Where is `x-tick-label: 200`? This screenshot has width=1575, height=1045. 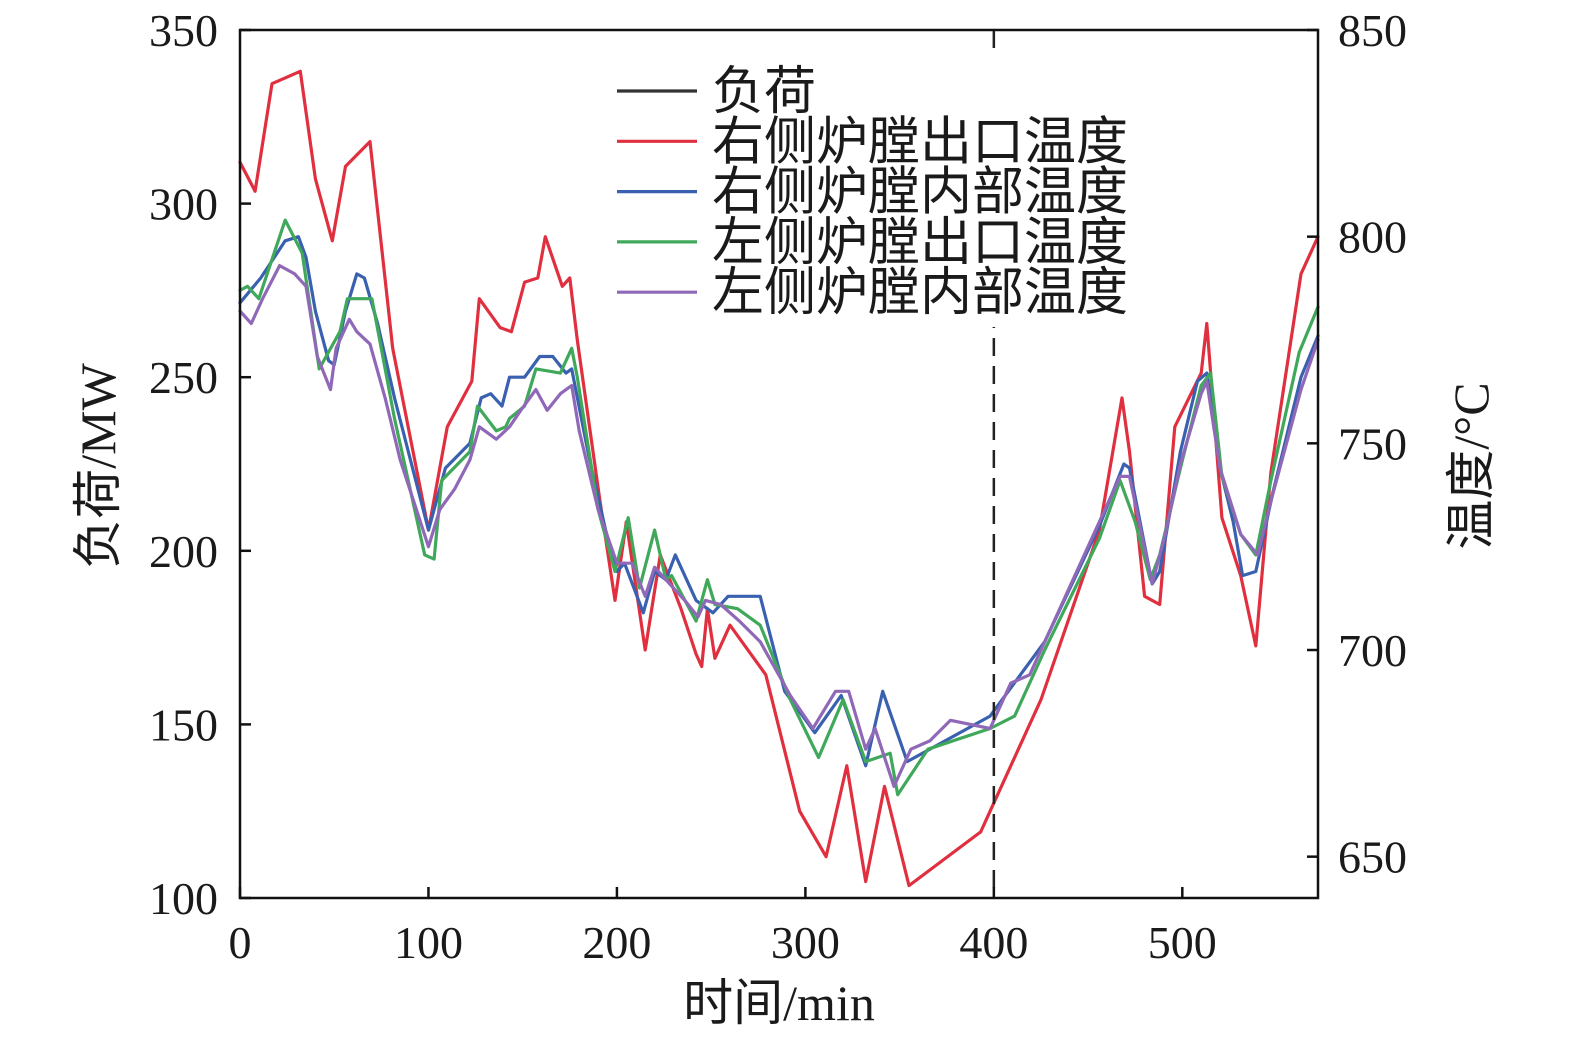
x-tick-label: 200 is located at coordinates (616, 942).